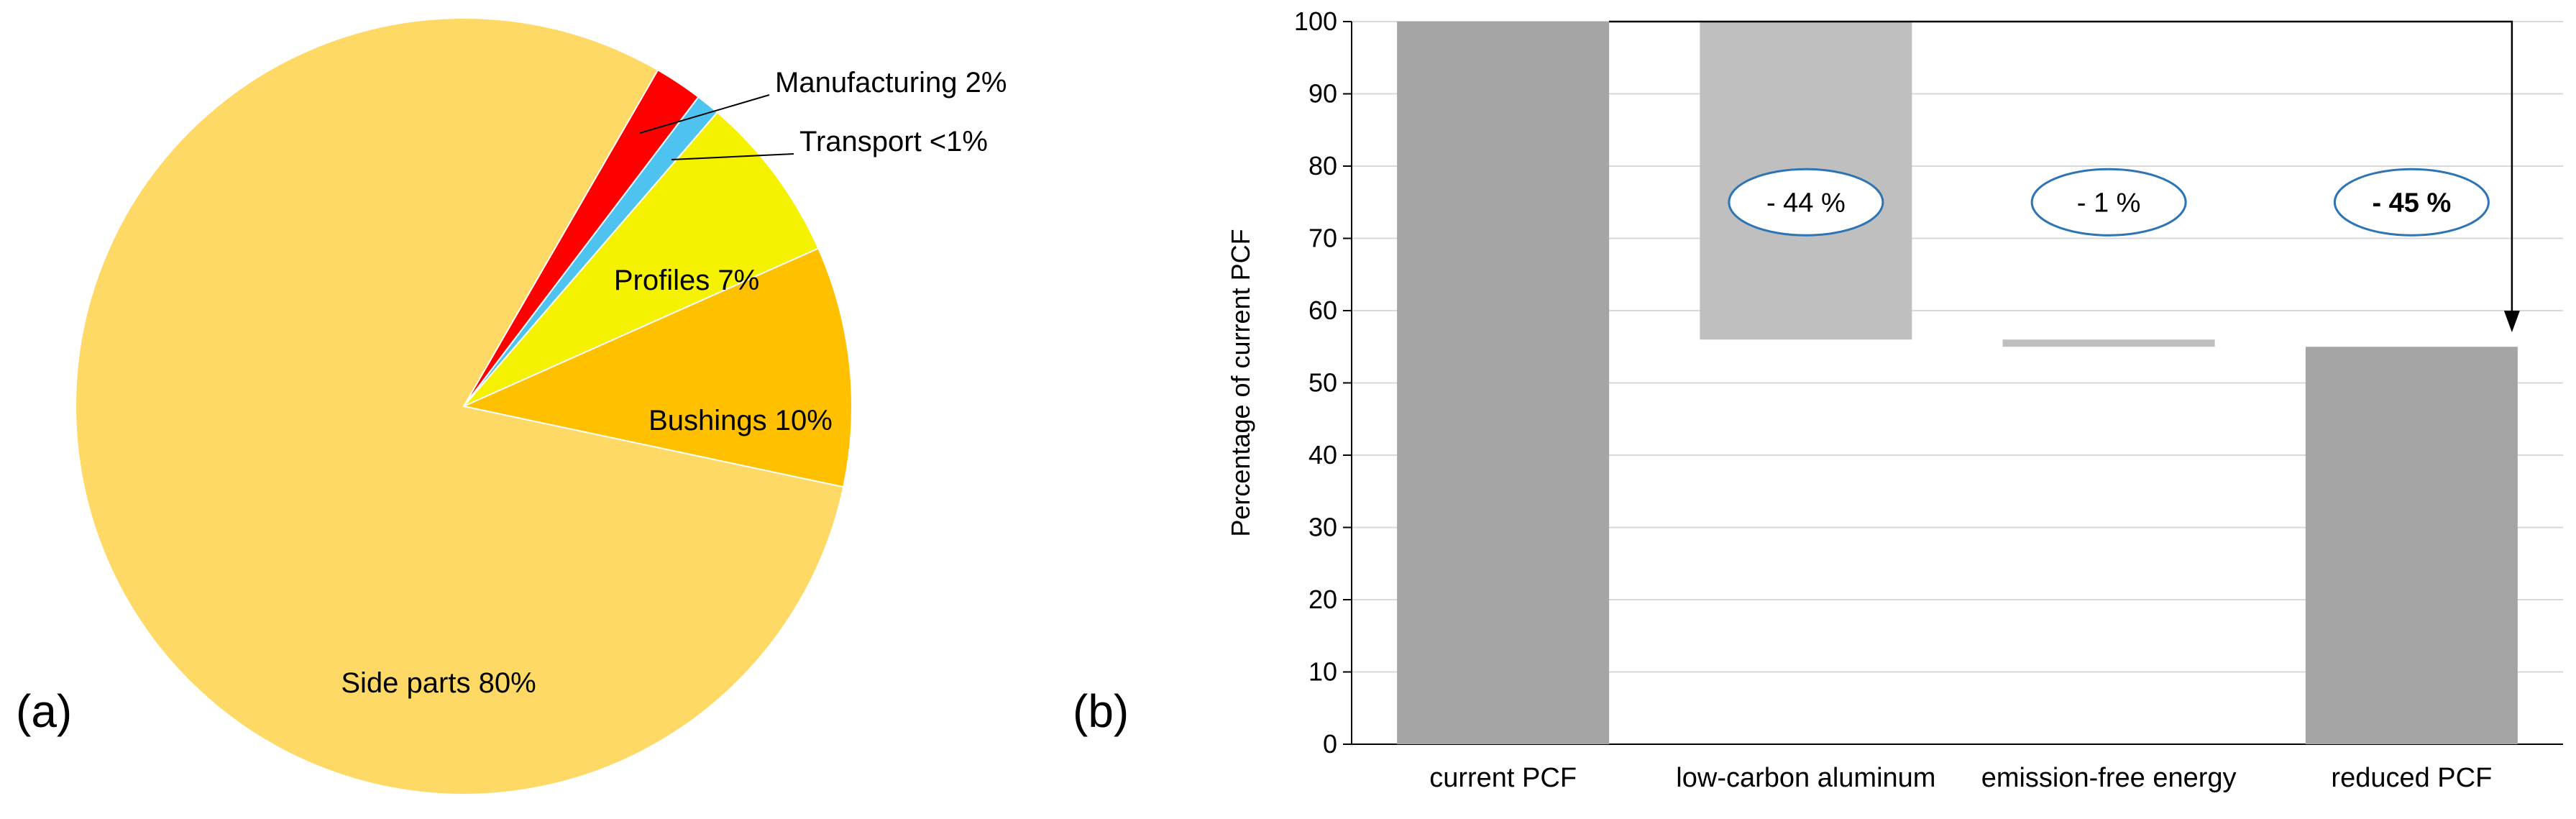 This screenshot has width=2576, height=819. I want to click on y-tick-label-50: 50, so click(1322, 383).